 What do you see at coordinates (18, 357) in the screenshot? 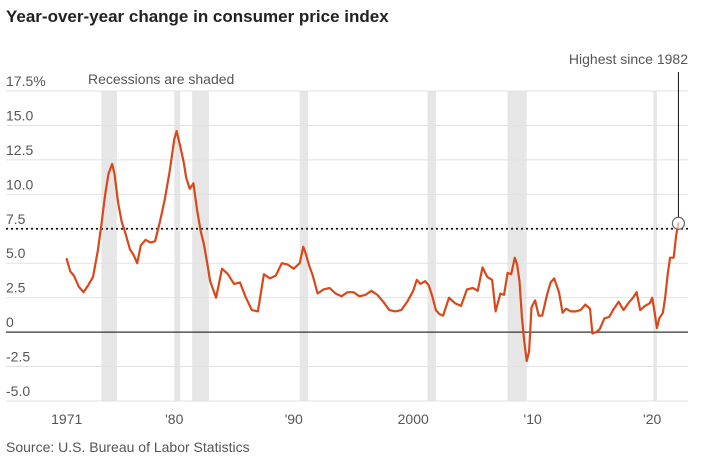
I see `y-tick-label-8: -2.5` at bounding box center [18, 357].